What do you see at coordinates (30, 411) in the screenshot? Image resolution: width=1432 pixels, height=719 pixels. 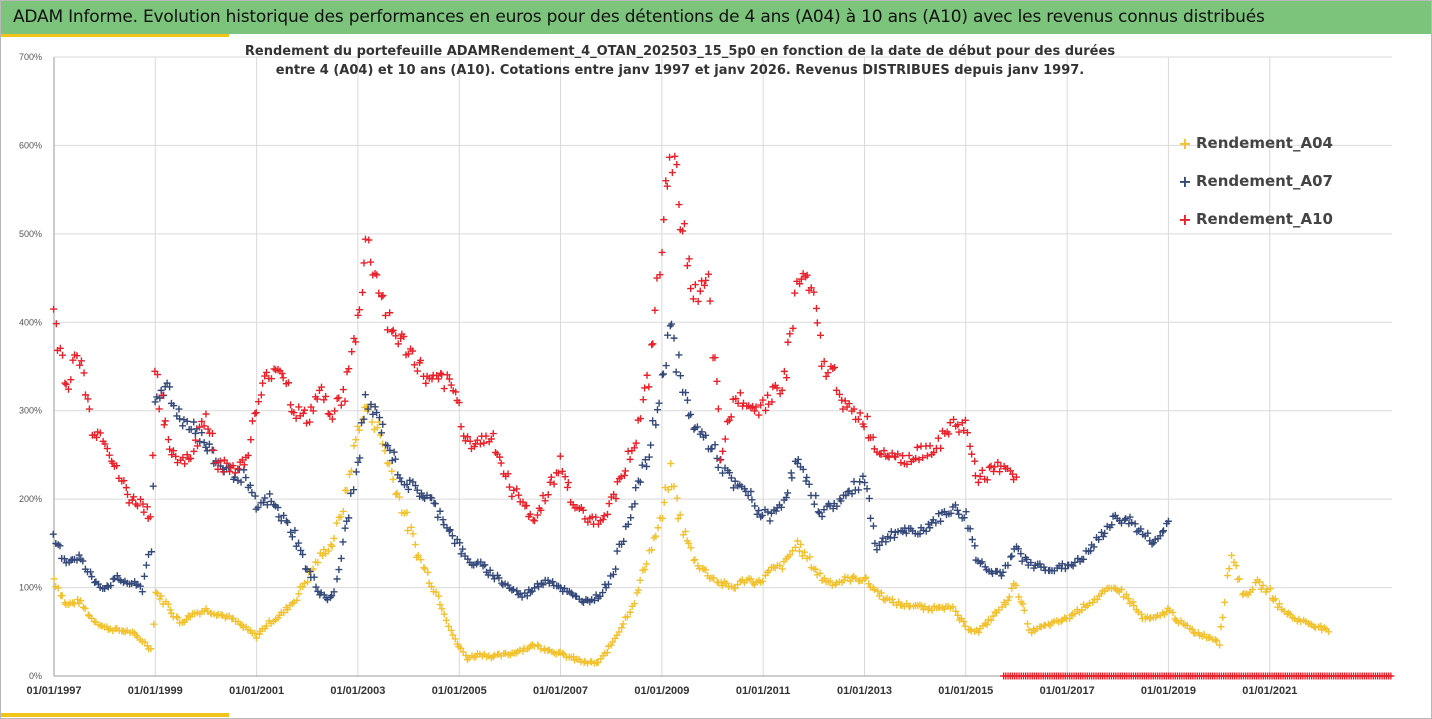 I see `y-tick-label: 300%` at bounding box center [30, 411].